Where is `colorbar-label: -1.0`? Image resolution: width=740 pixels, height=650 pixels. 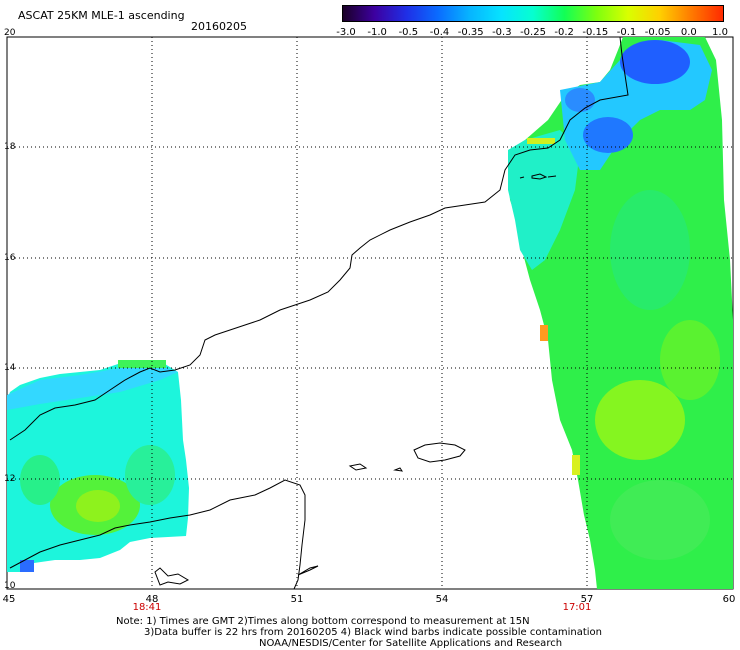 colorbar-label: -1.0 is located at coordinates (377, 32).